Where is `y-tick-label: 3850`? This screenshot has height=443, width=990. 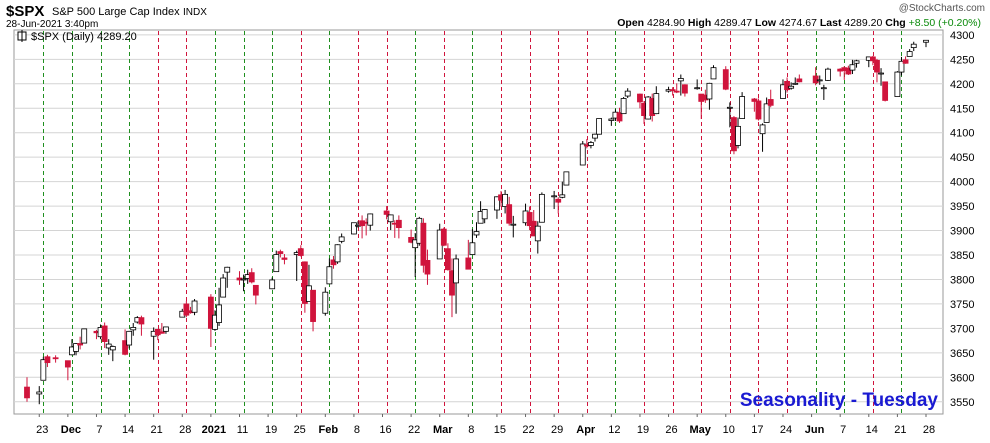
y-tick-label: 3850 is located at coordinates (962, 256).